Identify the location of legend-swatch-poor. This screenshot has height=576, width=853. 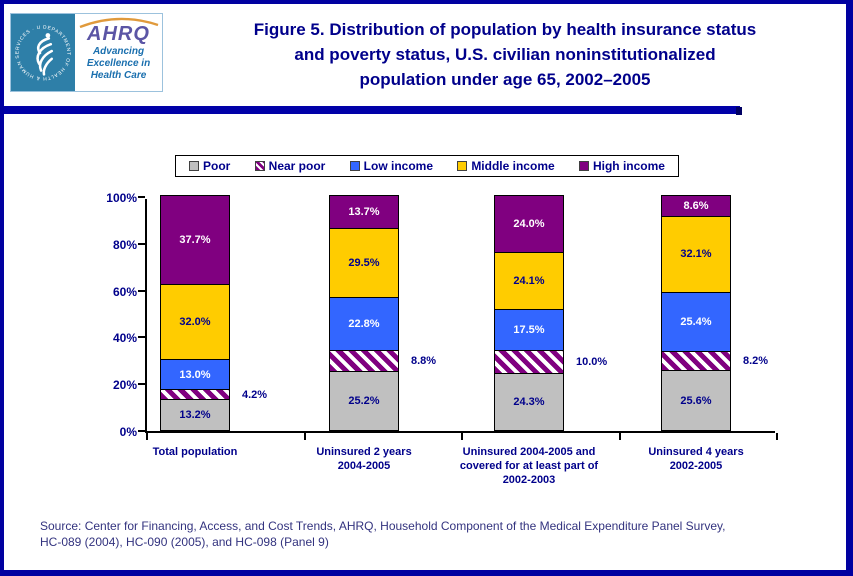
(194, 166).